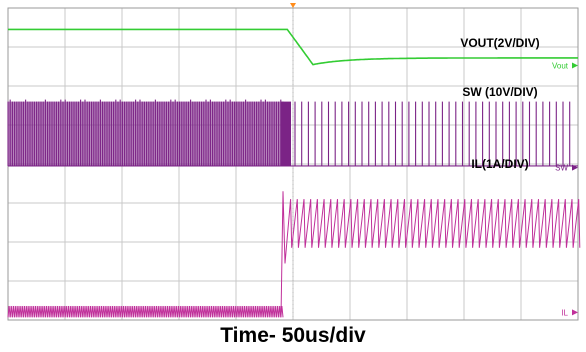  I want to click on il-before-segment, so click(145, 311).